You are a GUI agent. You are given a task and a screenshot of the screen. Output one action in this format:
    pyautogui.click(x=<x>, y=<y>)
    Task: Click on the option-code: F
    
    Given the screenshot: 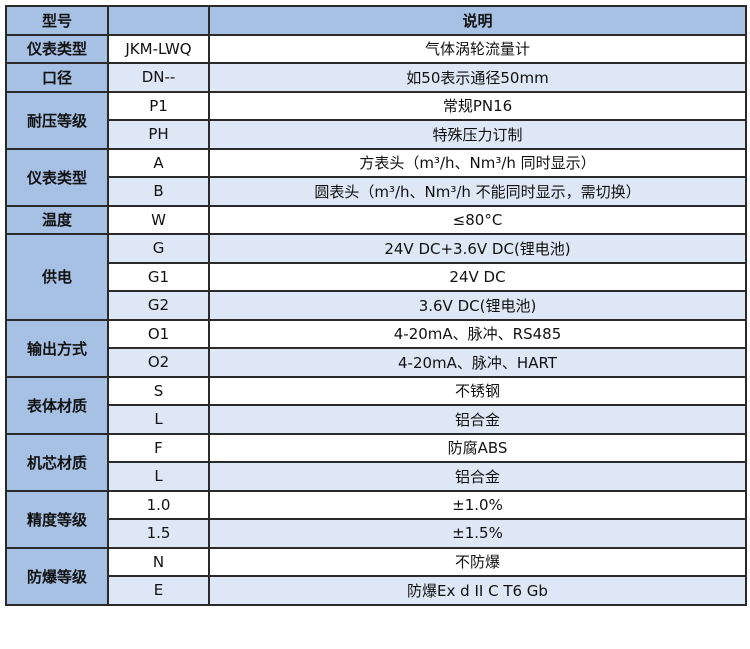 What is the action you would take?
    pyautogui.click(x=158, y=447)
    